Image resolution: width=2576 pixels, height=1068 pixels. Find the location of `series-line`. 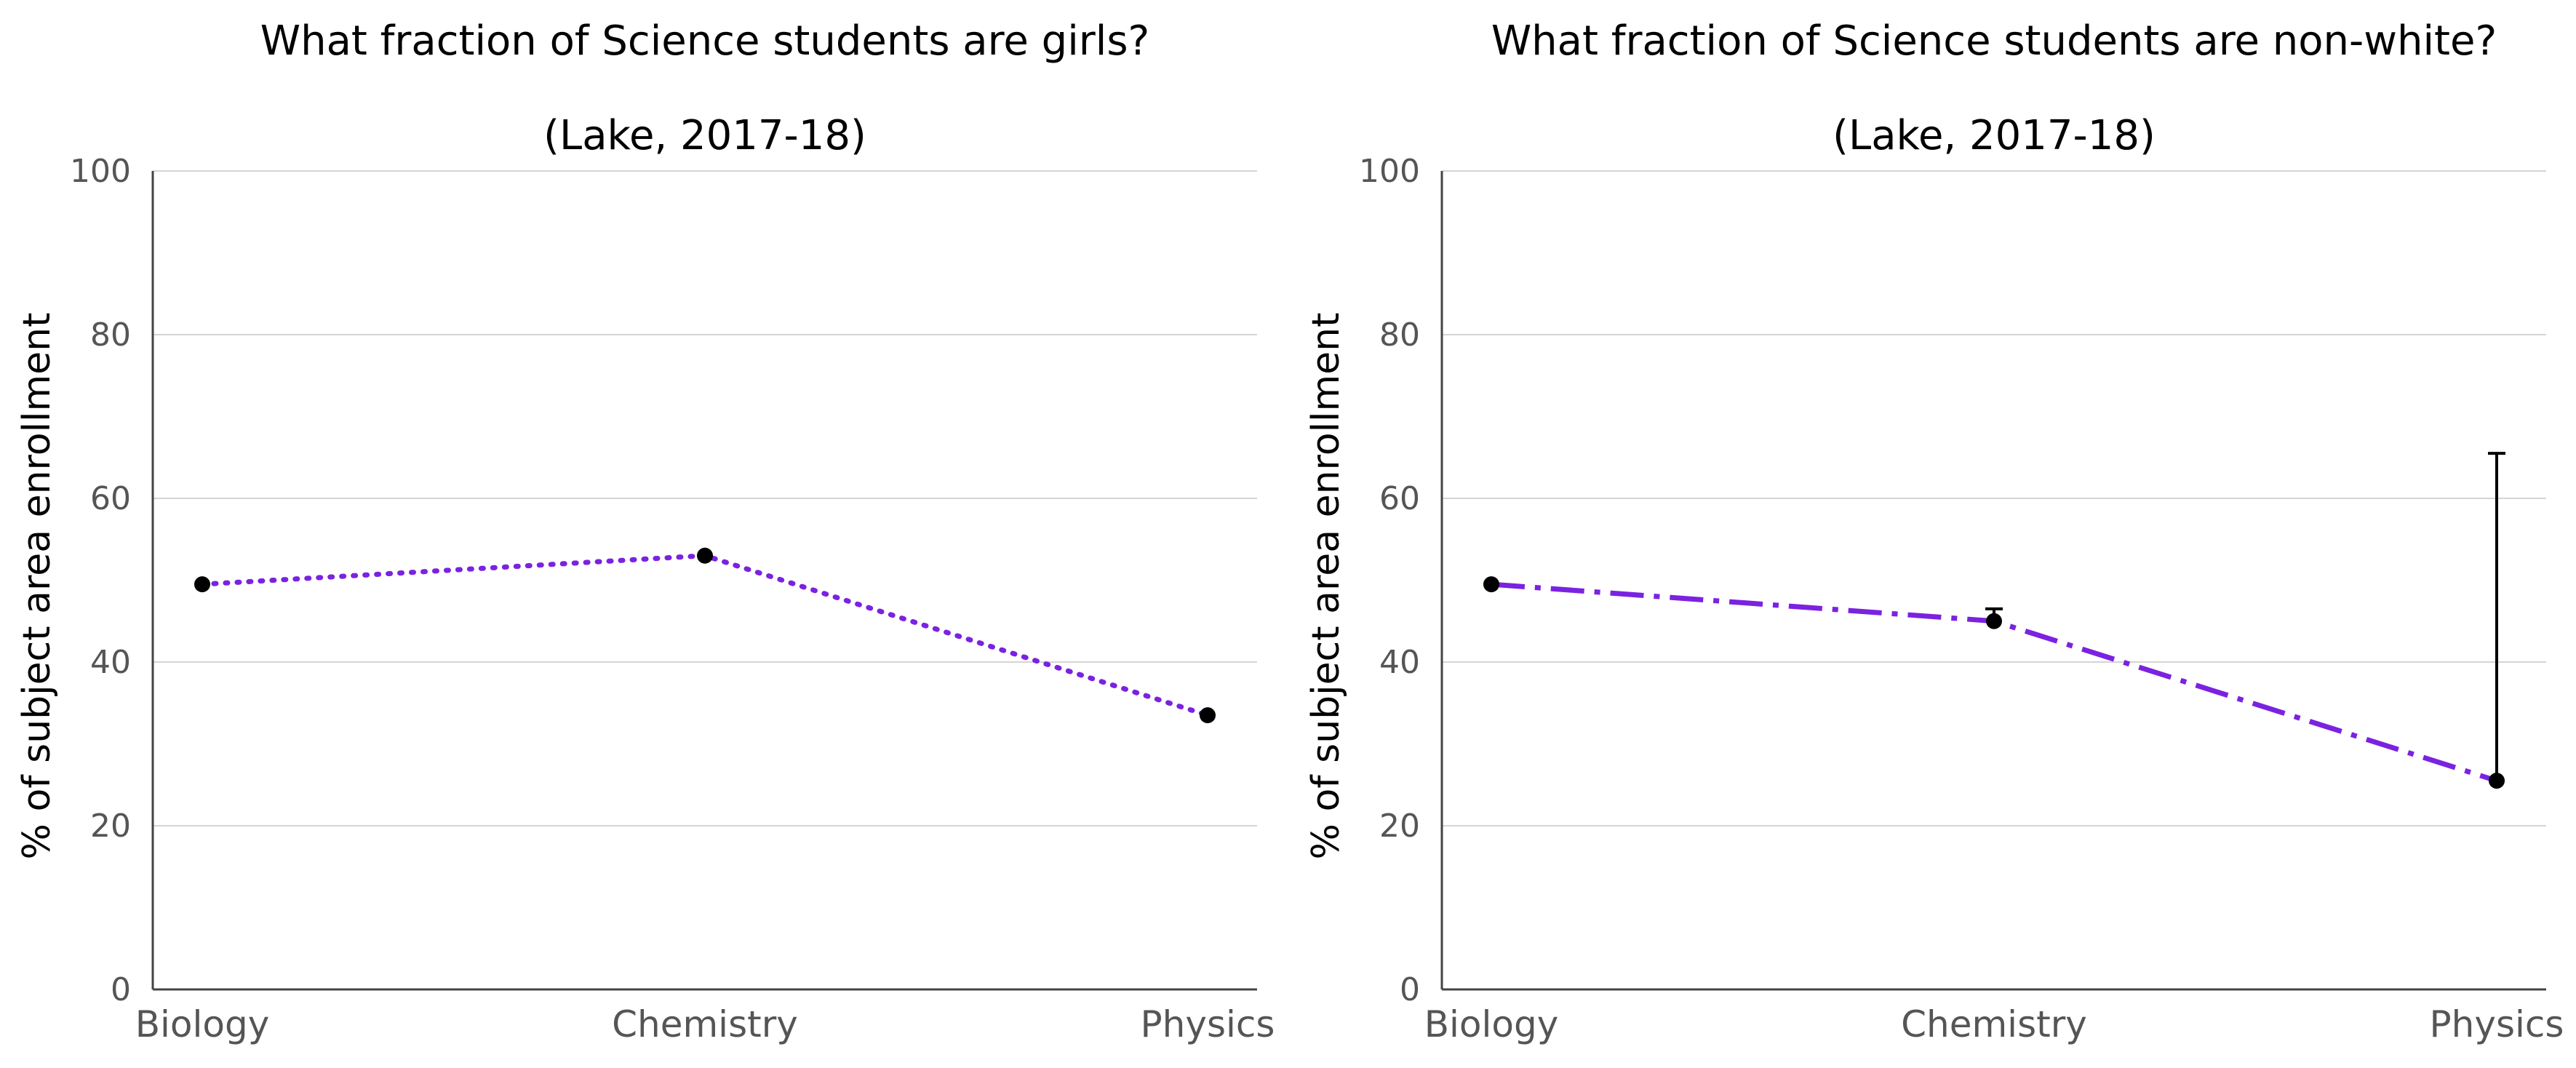

series-line is located at coordinates (705, 635).